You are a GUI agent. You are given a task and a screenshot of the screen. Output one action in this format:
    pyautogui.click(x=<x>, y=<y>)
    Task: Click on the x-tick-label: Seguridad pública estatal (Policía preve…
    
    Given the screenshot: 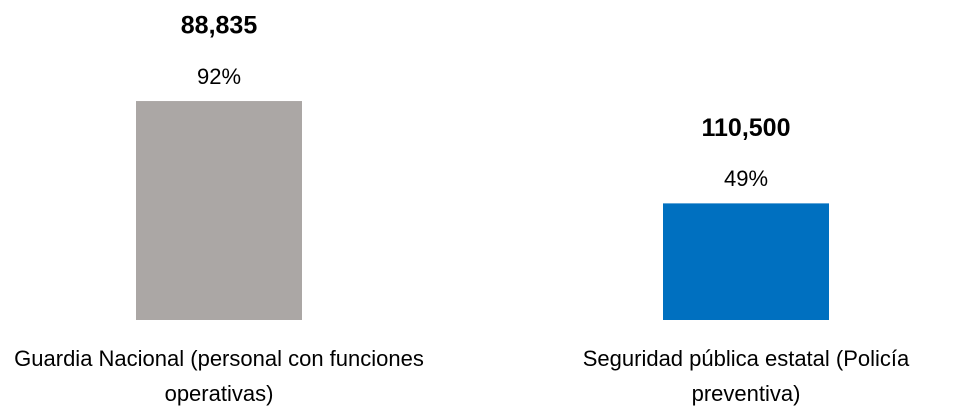 What is the action you would take?
    pyautogui.click(x=746, y=376)
    